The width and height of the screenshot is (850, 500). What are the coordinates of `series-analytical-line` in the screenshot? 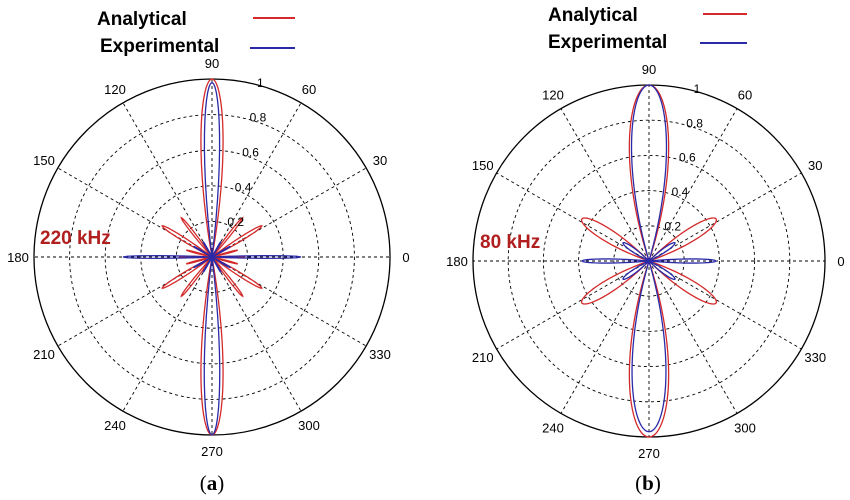 It's located at (212, 257).